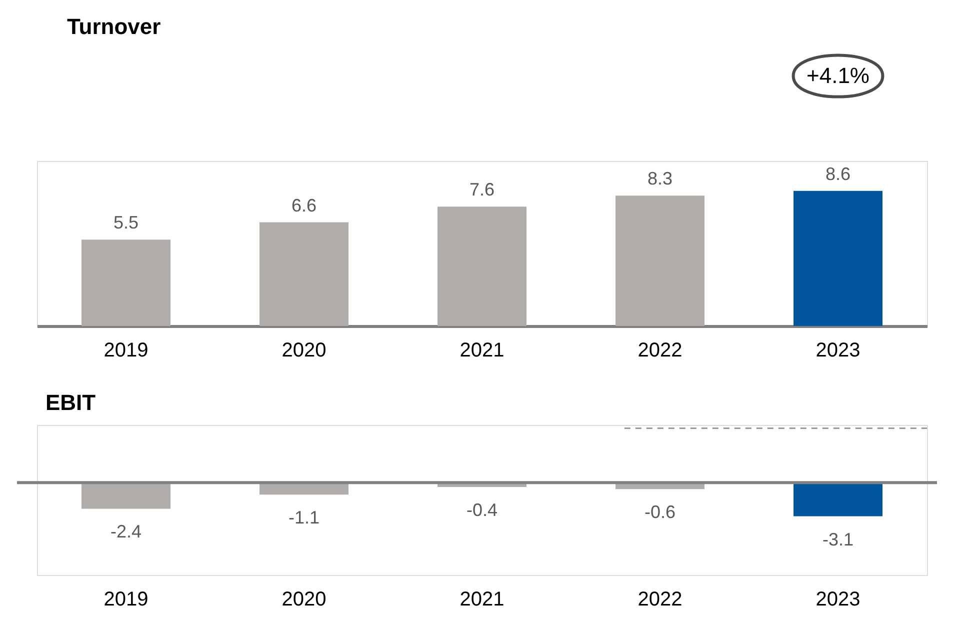 This screenshot has height=641, width=970. What do you see at coordinates (838, 174) in the screenshot?
I see `data-label: 8.6` at bounding box center [838, 174].